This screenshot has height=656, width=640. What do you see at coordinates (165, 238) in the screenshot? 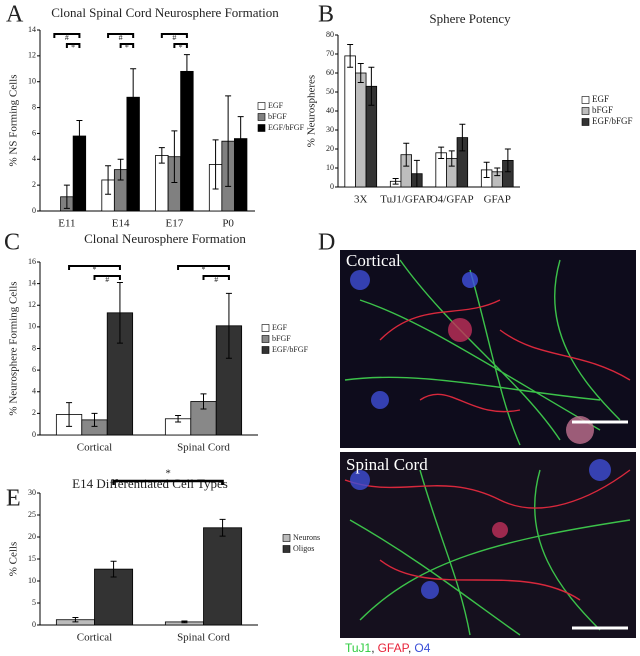
I see `chart-title: Clonal Neurosphere Formation` at bounding box center [165, 238].